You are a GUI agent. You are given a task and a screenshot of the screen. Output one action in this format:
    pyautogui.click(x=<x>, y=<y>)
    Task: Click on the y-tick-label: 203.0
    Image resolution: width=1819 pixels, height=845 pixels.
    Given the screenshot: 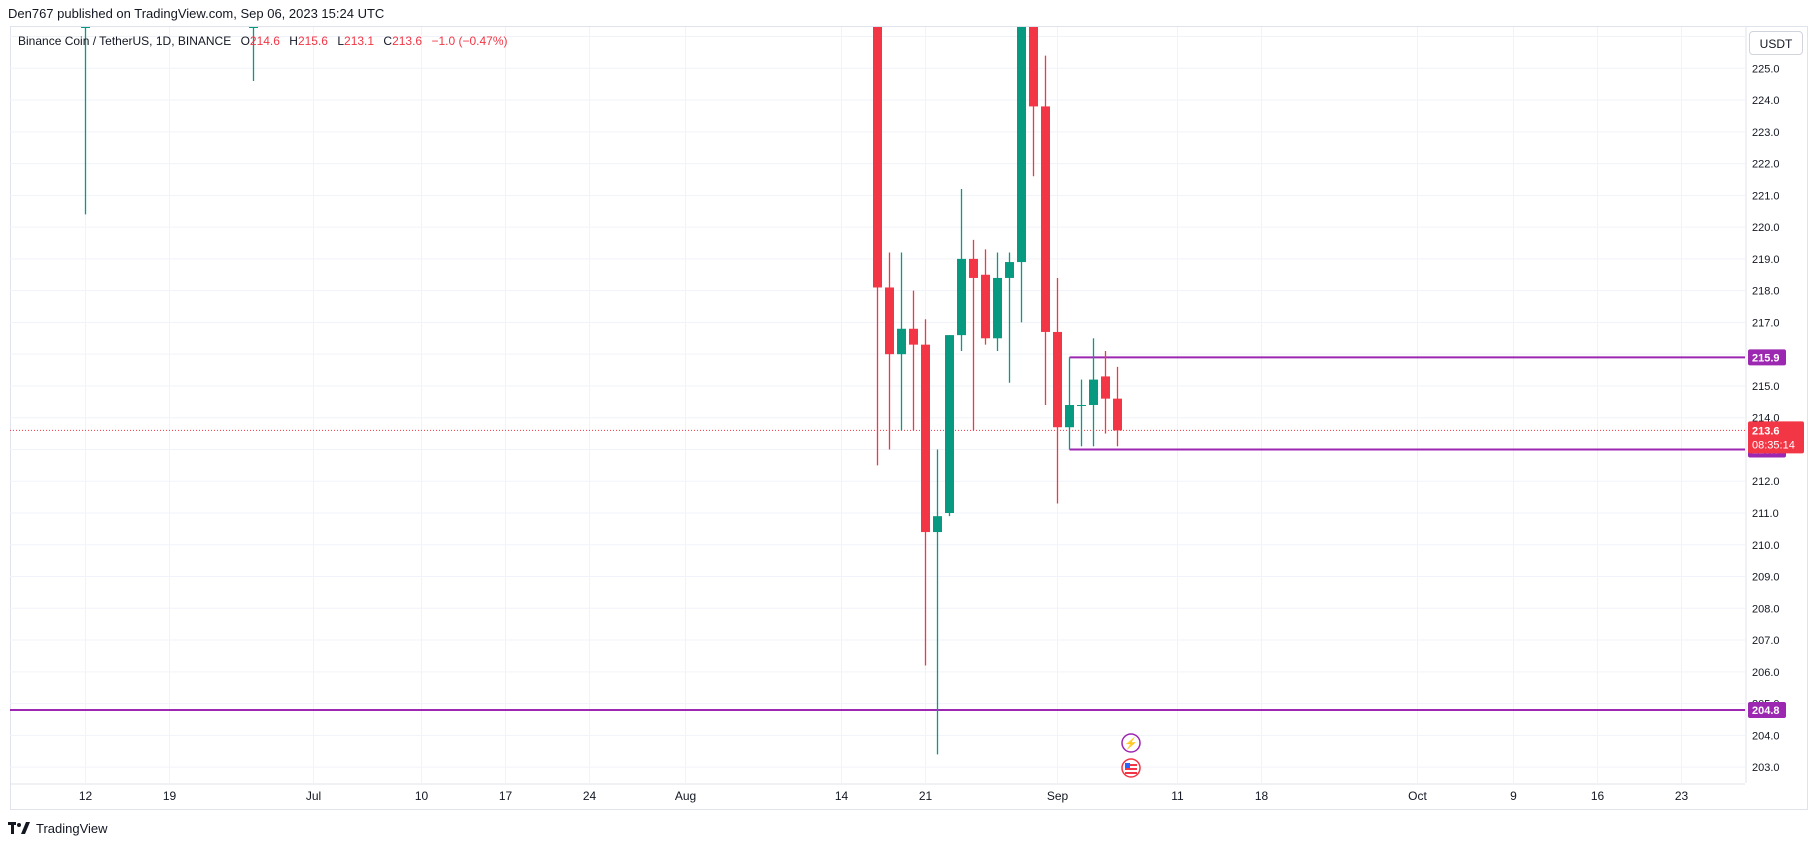 What is the action you would take?
    pyautogui.click(x=1766, y=768)
    